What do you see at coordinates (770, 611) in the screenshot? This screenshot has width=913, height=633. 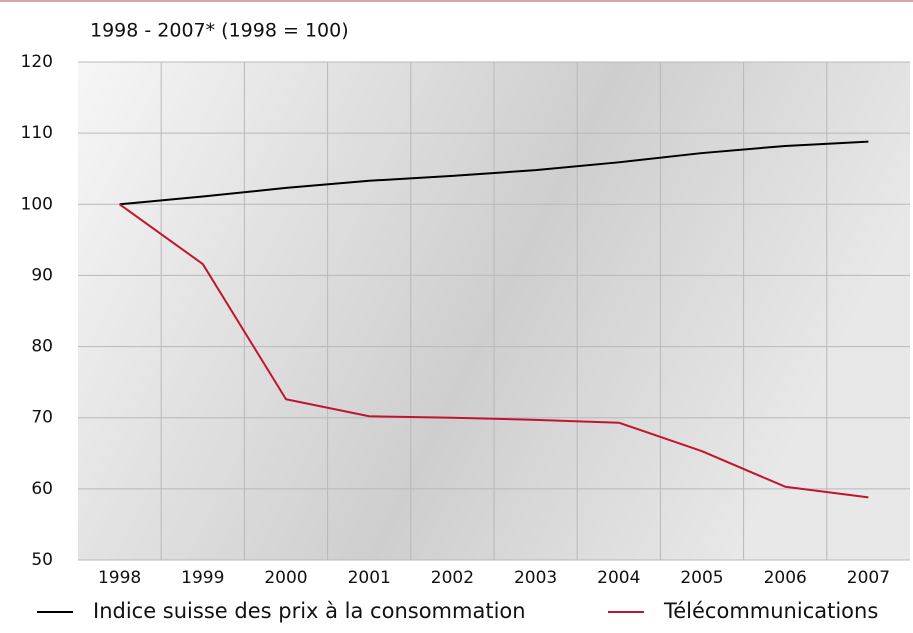 I see `legend-label: Télécommunications` at bounding box center [770, 611].